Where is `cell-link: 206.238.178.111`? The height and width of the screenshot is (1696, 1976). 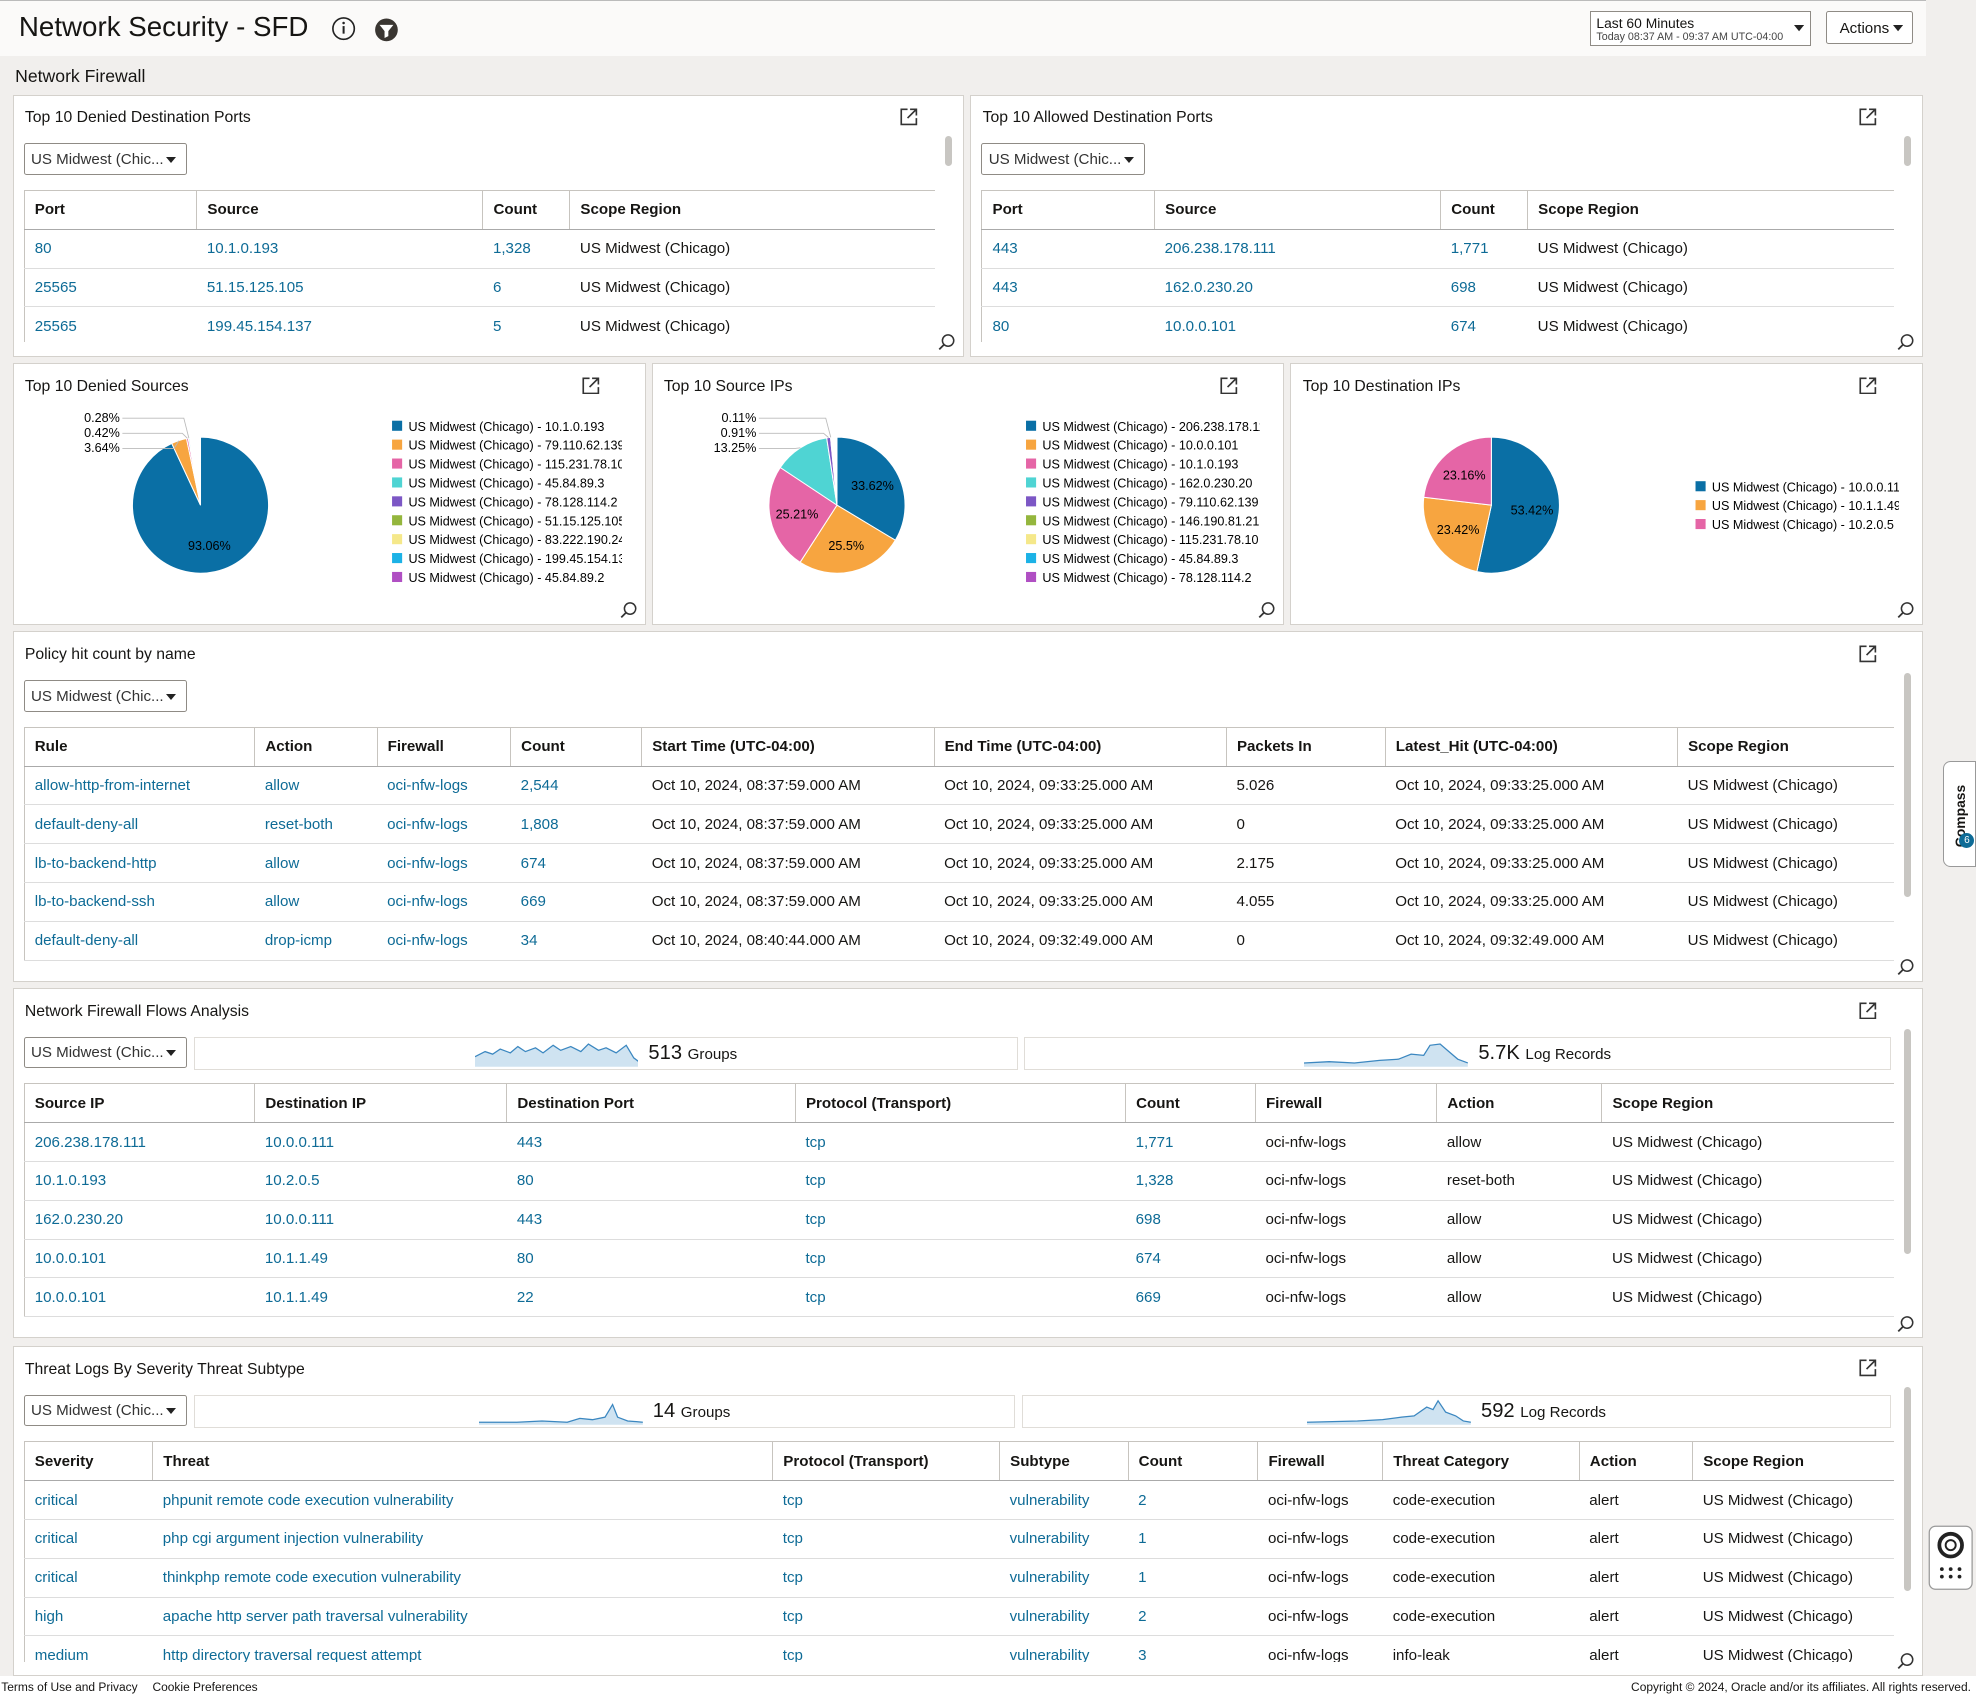 cell-link: 206.238.178.111 is located at coordinates (139, 1142).